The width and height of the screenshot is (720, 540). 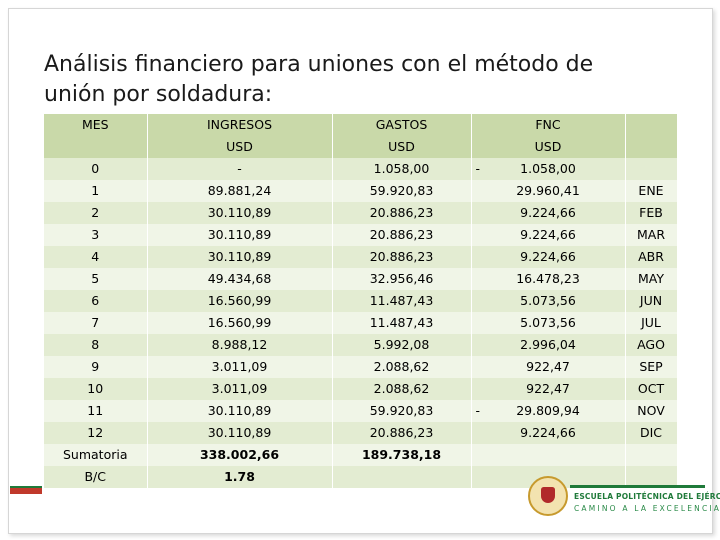 I want to click on cell-ingresos: 89.881,24, so click(x=240, y=191).